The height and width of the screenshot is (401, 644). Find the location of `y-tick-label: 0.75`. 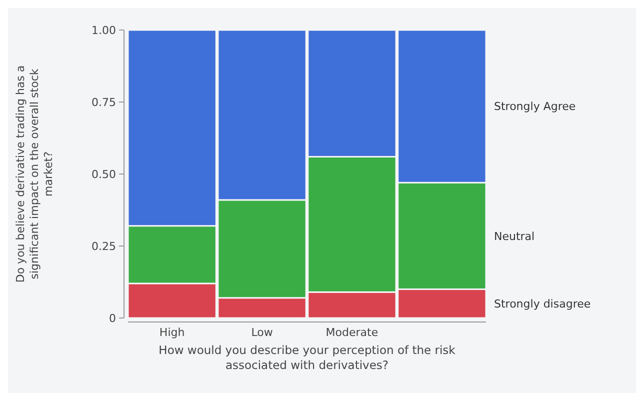

y-tick-label: 0.75 is located at coordinates (104, 102).